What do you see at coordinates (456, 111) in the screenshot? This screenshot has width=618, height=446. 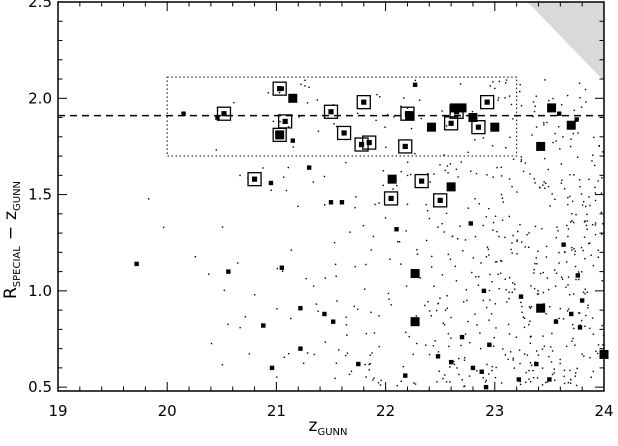 I see `open-square-outline` at bounding box center [456, 111].